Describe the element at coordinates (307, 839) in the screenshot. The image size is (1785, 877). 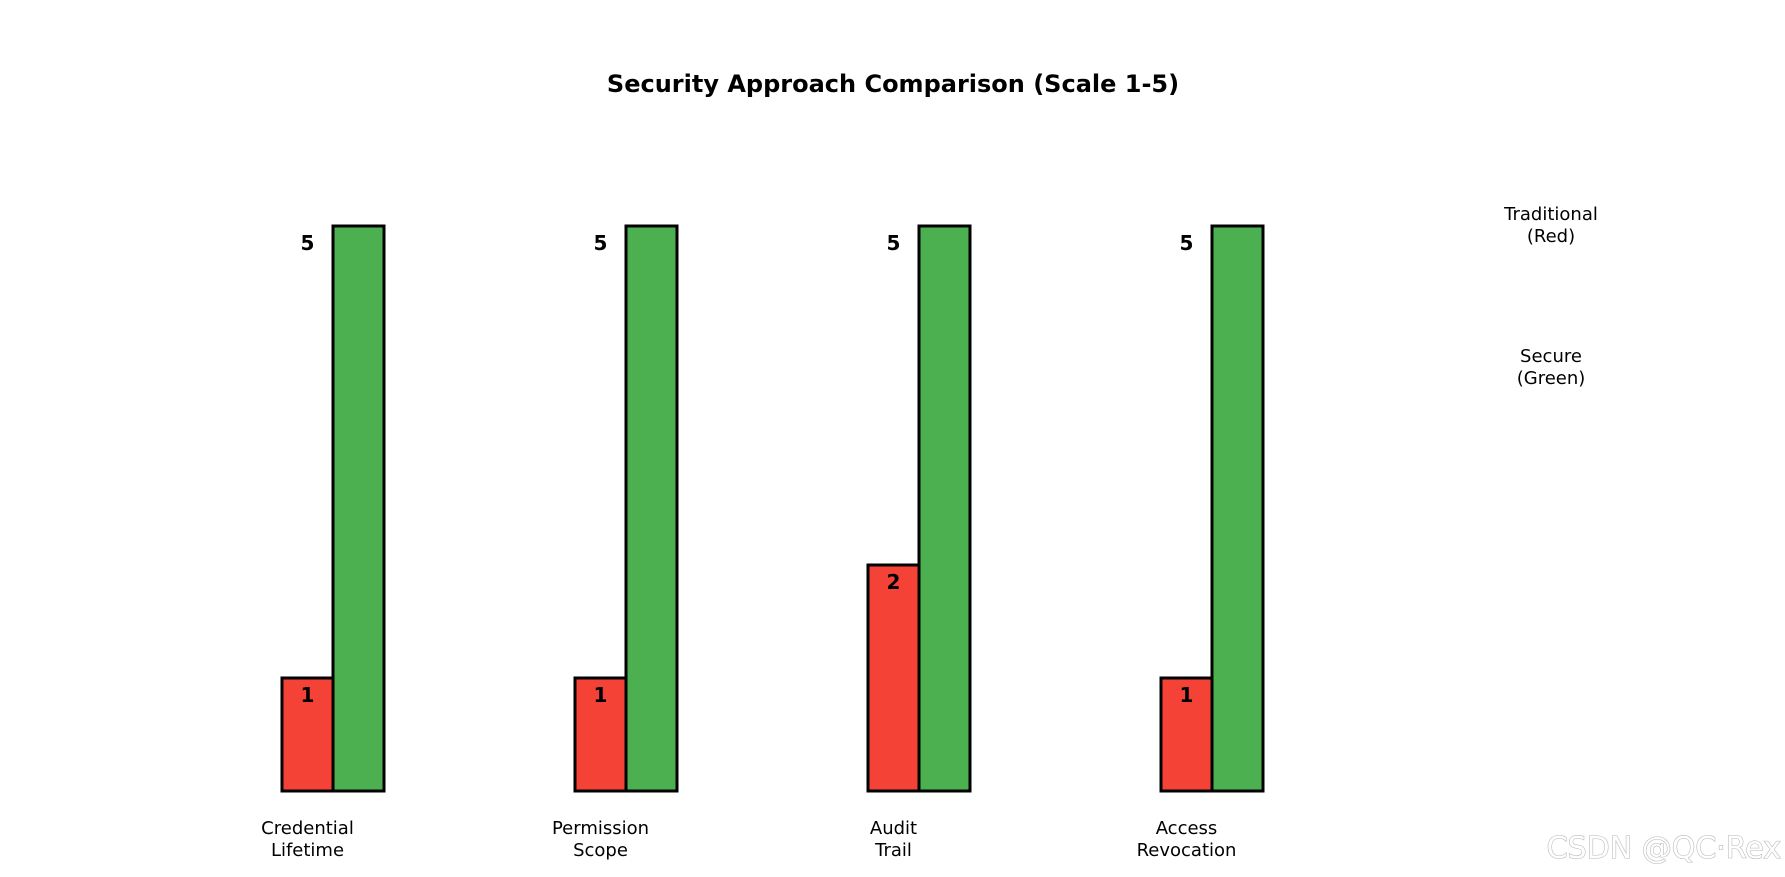
I see `category-label-credential-lifetime: Credential Lifetime` at that location.